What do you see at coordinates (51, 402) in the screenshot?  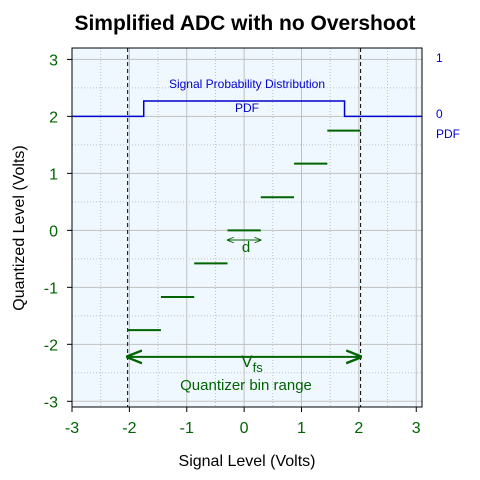 I see `y-tick-label: -3` at bounding box center [51, 402].